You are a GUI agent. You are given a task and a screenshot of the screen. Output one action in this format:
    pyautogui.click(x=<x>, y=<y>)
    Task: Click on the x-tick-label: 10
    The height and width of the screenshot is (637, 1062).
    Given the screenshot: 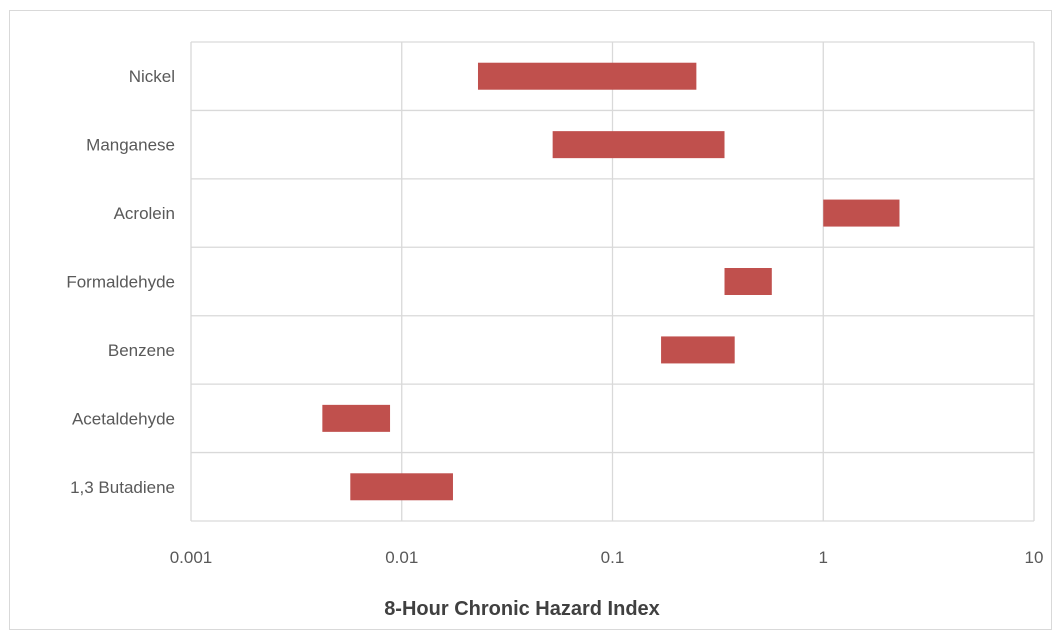 What is the action you would take?
    pyautogui.click(x=1034, y=557)
    